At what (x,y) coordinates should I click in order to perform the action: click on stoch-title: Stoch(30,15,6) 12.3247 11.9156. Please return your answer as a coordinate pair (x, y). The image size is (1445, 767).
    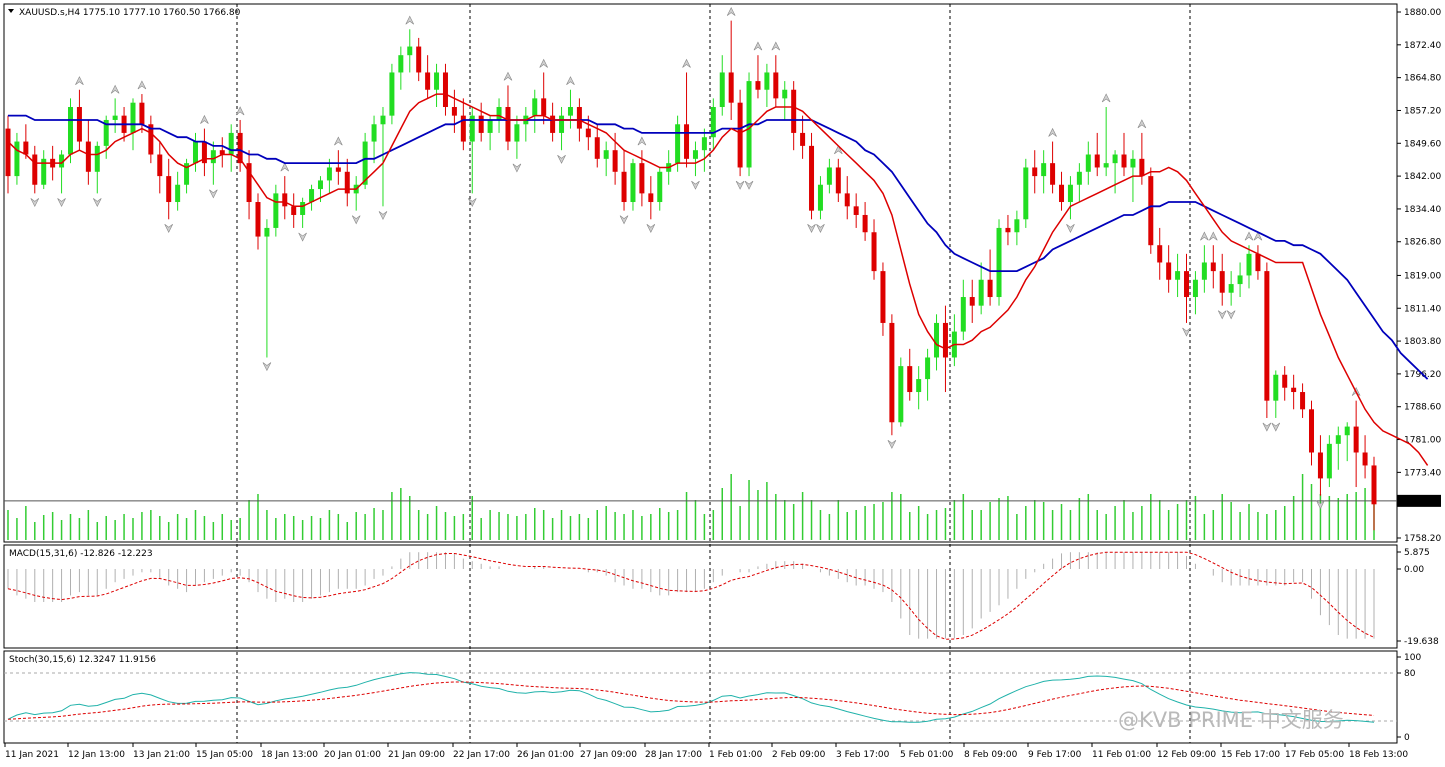
    Looking at the image, I should click on (82, 660).